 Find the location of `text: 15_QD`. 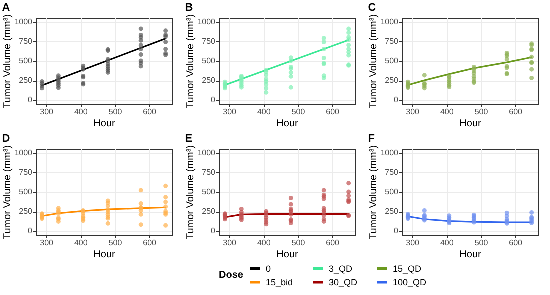

text: 15_QD is located at coordinates (407, 269).